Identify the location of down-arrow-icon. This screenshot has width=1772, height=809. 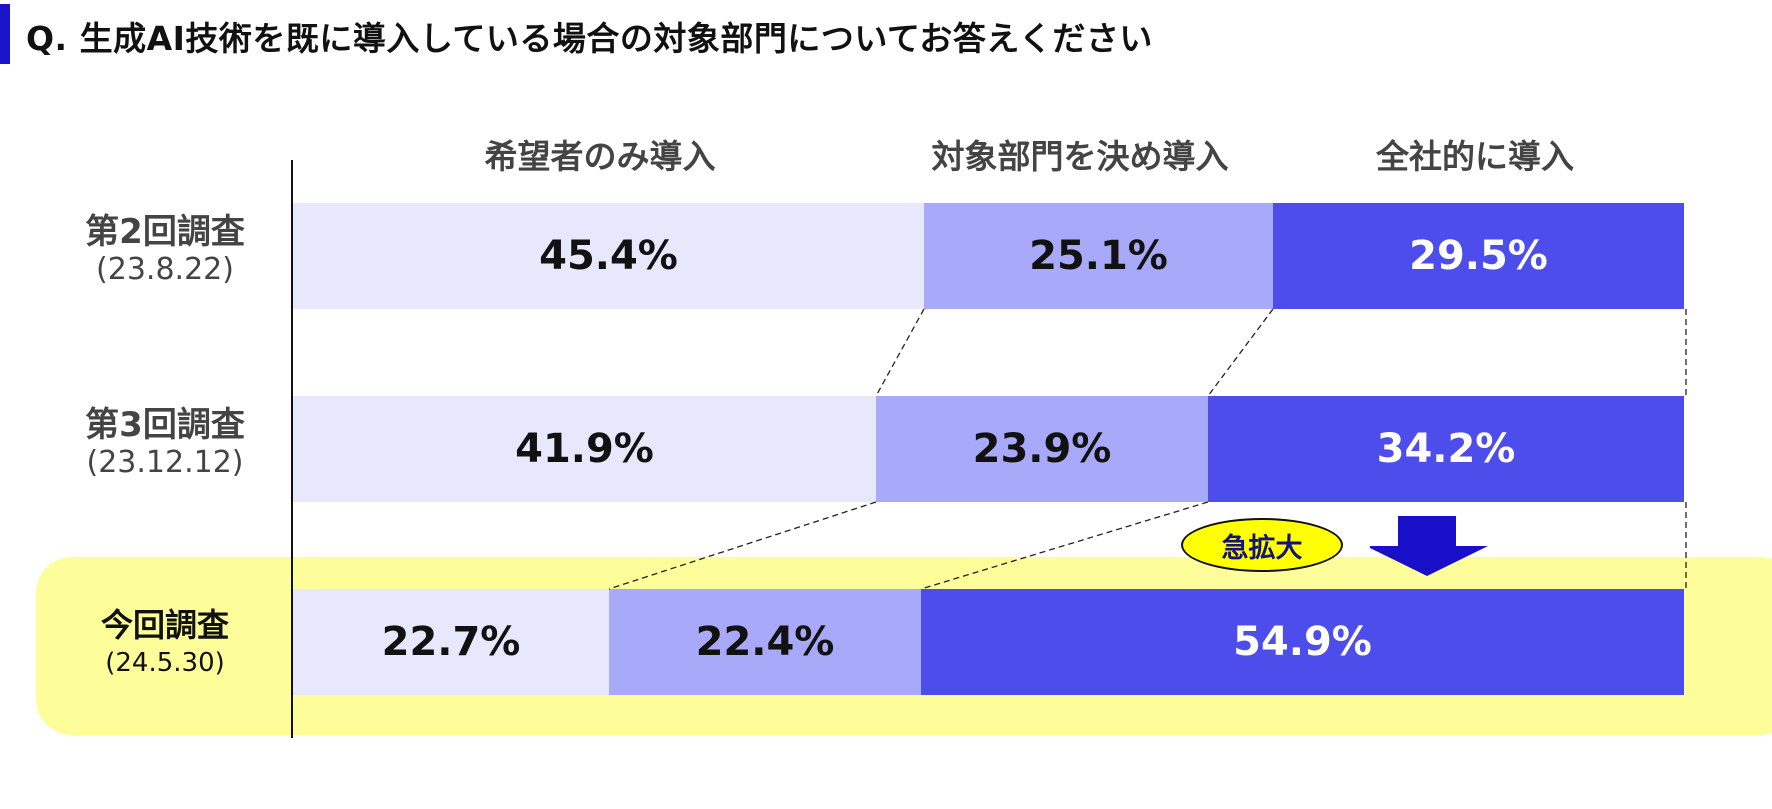
(1429, 546).